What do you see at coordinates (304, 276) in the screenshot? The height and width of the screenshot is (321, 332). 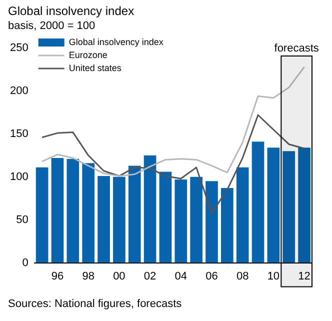 I see `x-tick-label: 12` at bounding box center [304, 276].